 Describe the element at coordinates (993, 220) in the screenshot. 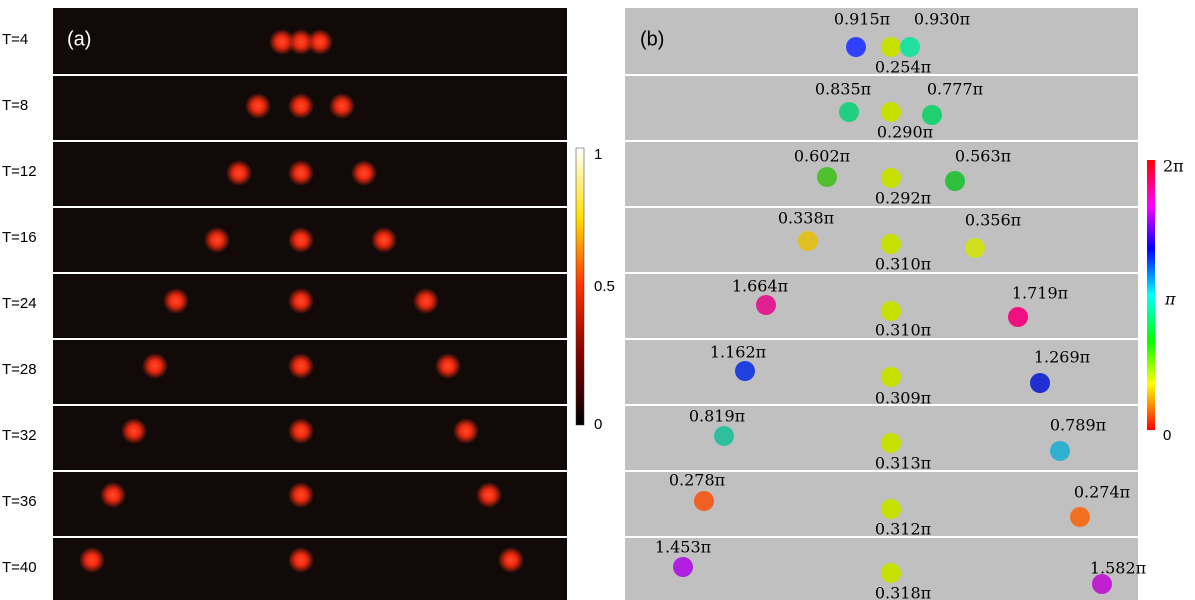

I see `phase-label: 0.356π` at that location.